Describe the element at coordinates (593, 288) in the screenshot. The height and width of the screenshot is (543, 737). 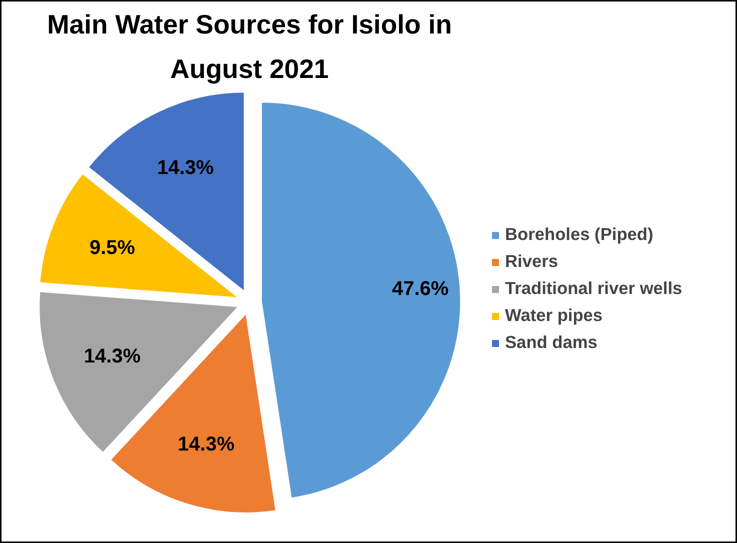
I see `legend-label: Traditional river wells` at that location.